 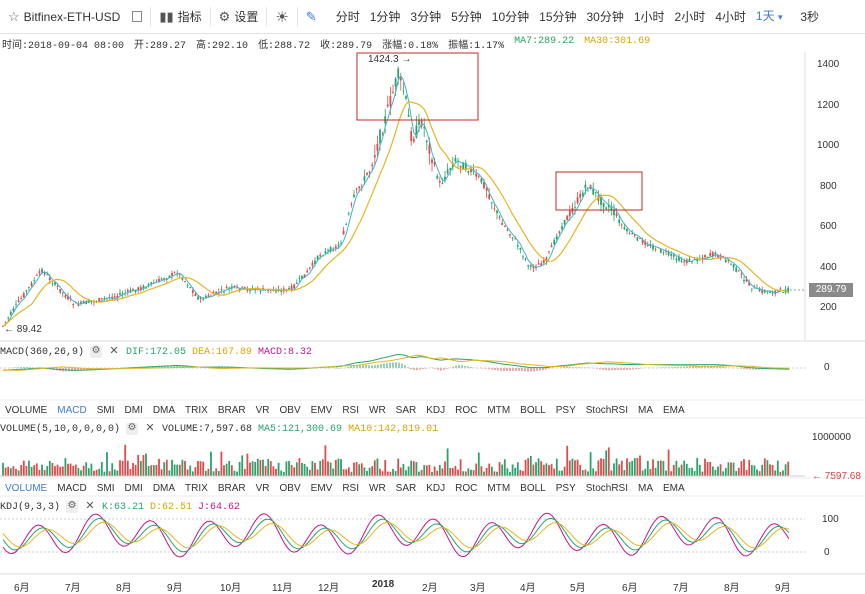 What do you see at coordinates (96, 352) in the screenshot?
I see `macd-gear-icon: ⚙` at bounding box center [96, 352].